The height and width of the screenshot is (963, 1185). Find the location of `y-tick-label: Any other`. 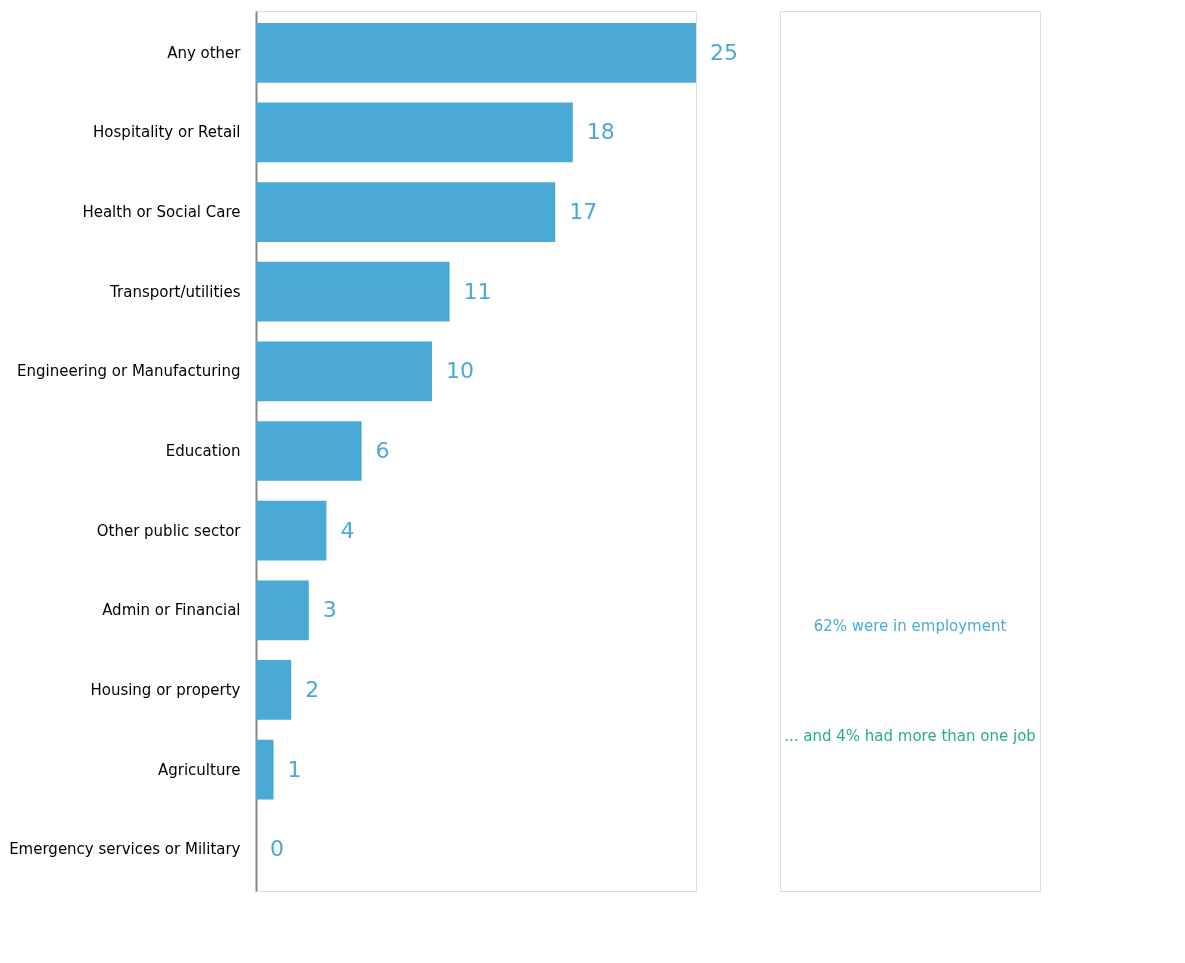

y-tick-label: Any other is located at coordinates (204, 52).